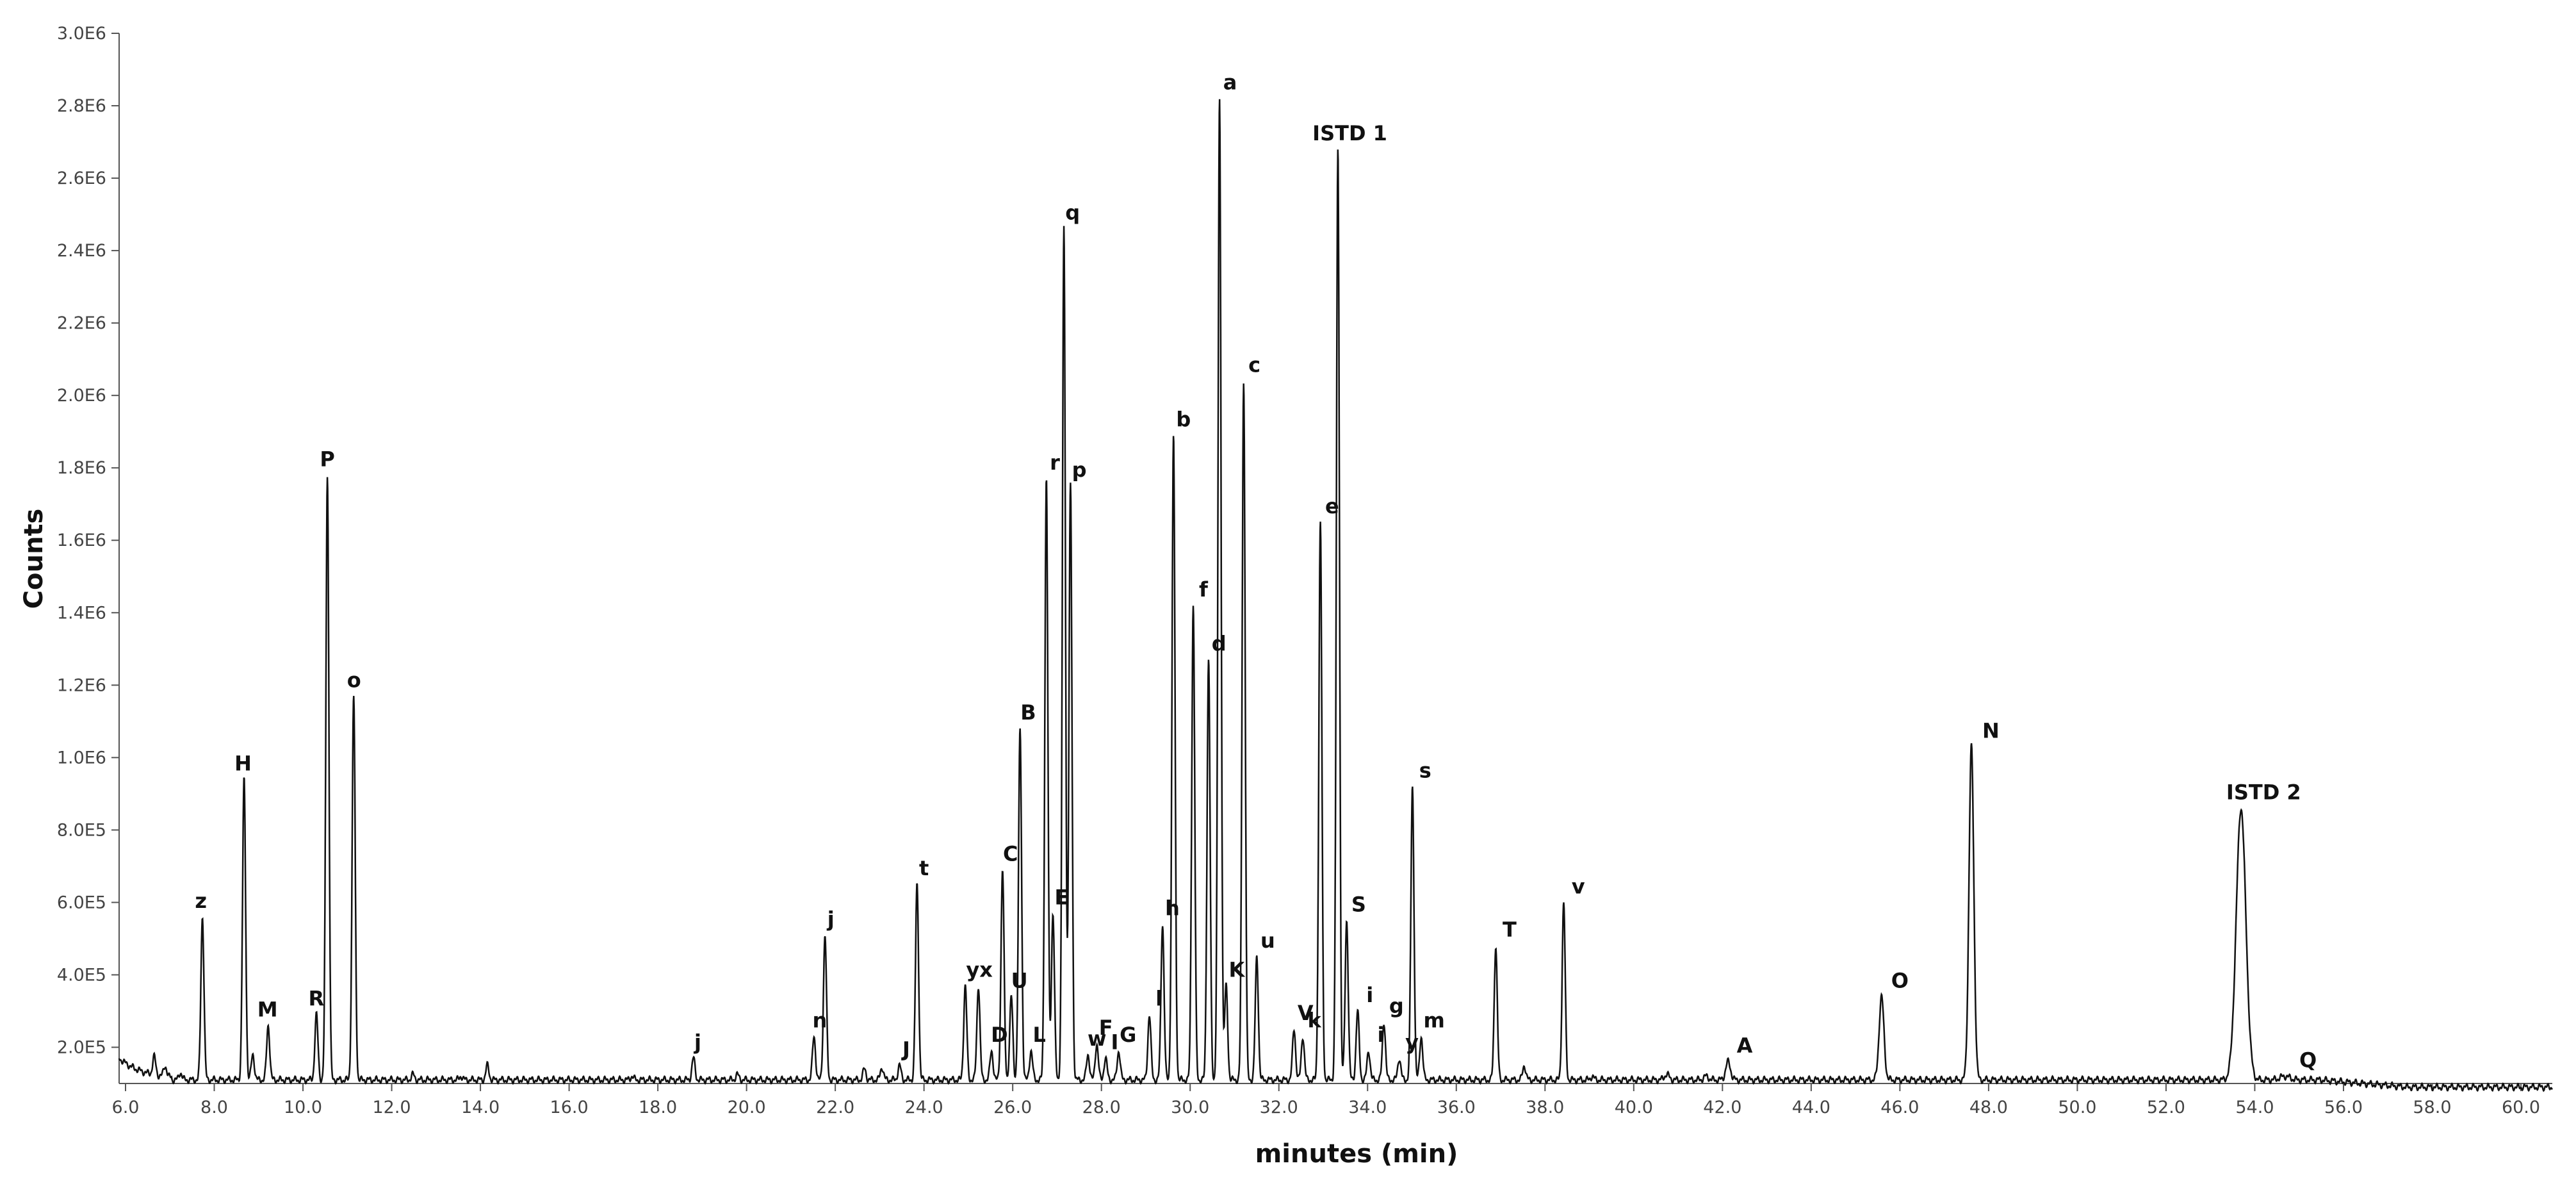 The width and height of the screenshot is (2576, 1186). Describe the element at coordinates (1237, 969) in the screenshot. I see `peak-label: K` at that location.